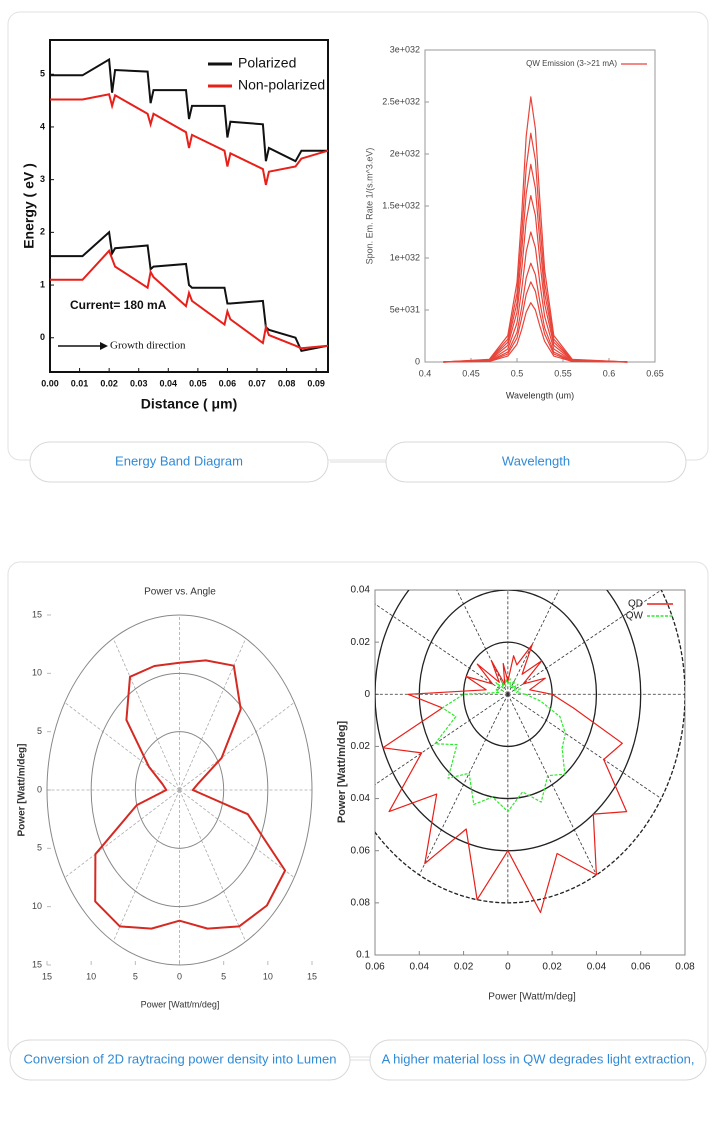 The width and height of the screenshot is (717, 1127). Describe the element at coordinates (198, 383) in the screenshot. I see `x-tick-label: 0.05` at that location.